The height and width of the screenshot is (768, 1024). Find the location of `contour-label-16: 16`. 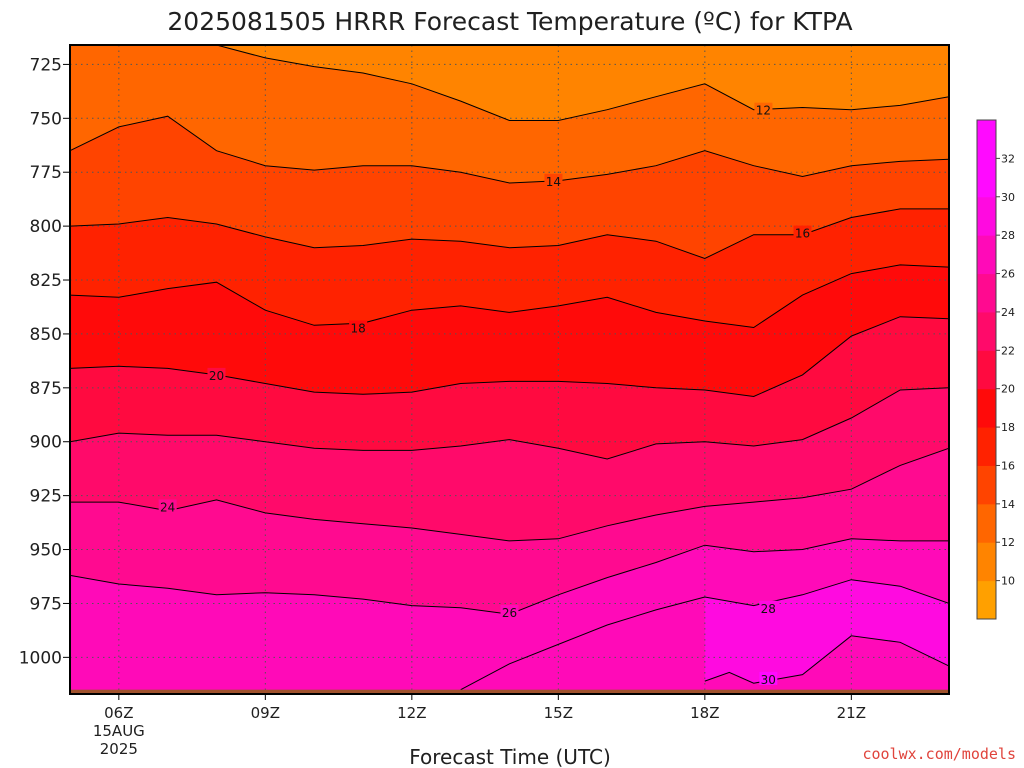

contour-label-16: 16 is located at coordinates (802, 233).